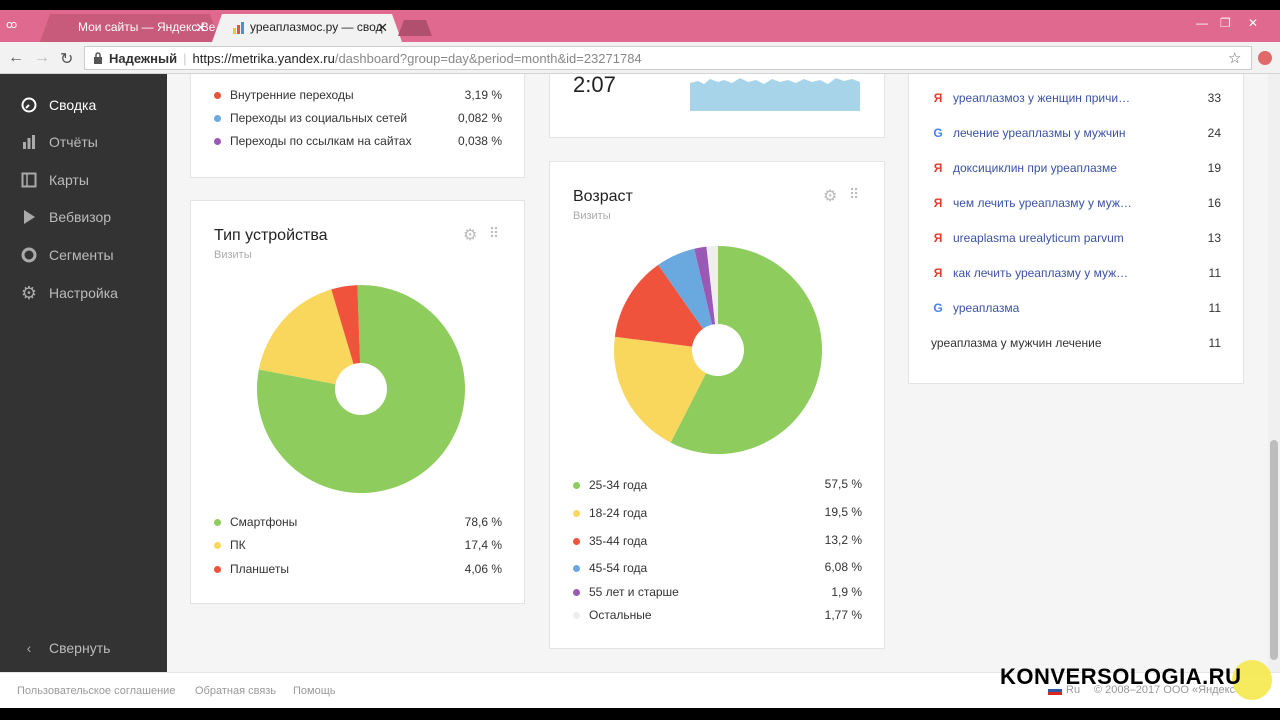  What do you see at coordinates (1253, 23) in the screenshot?
I see `window-close-icon: ✕` at bounding box center [1253, 23].